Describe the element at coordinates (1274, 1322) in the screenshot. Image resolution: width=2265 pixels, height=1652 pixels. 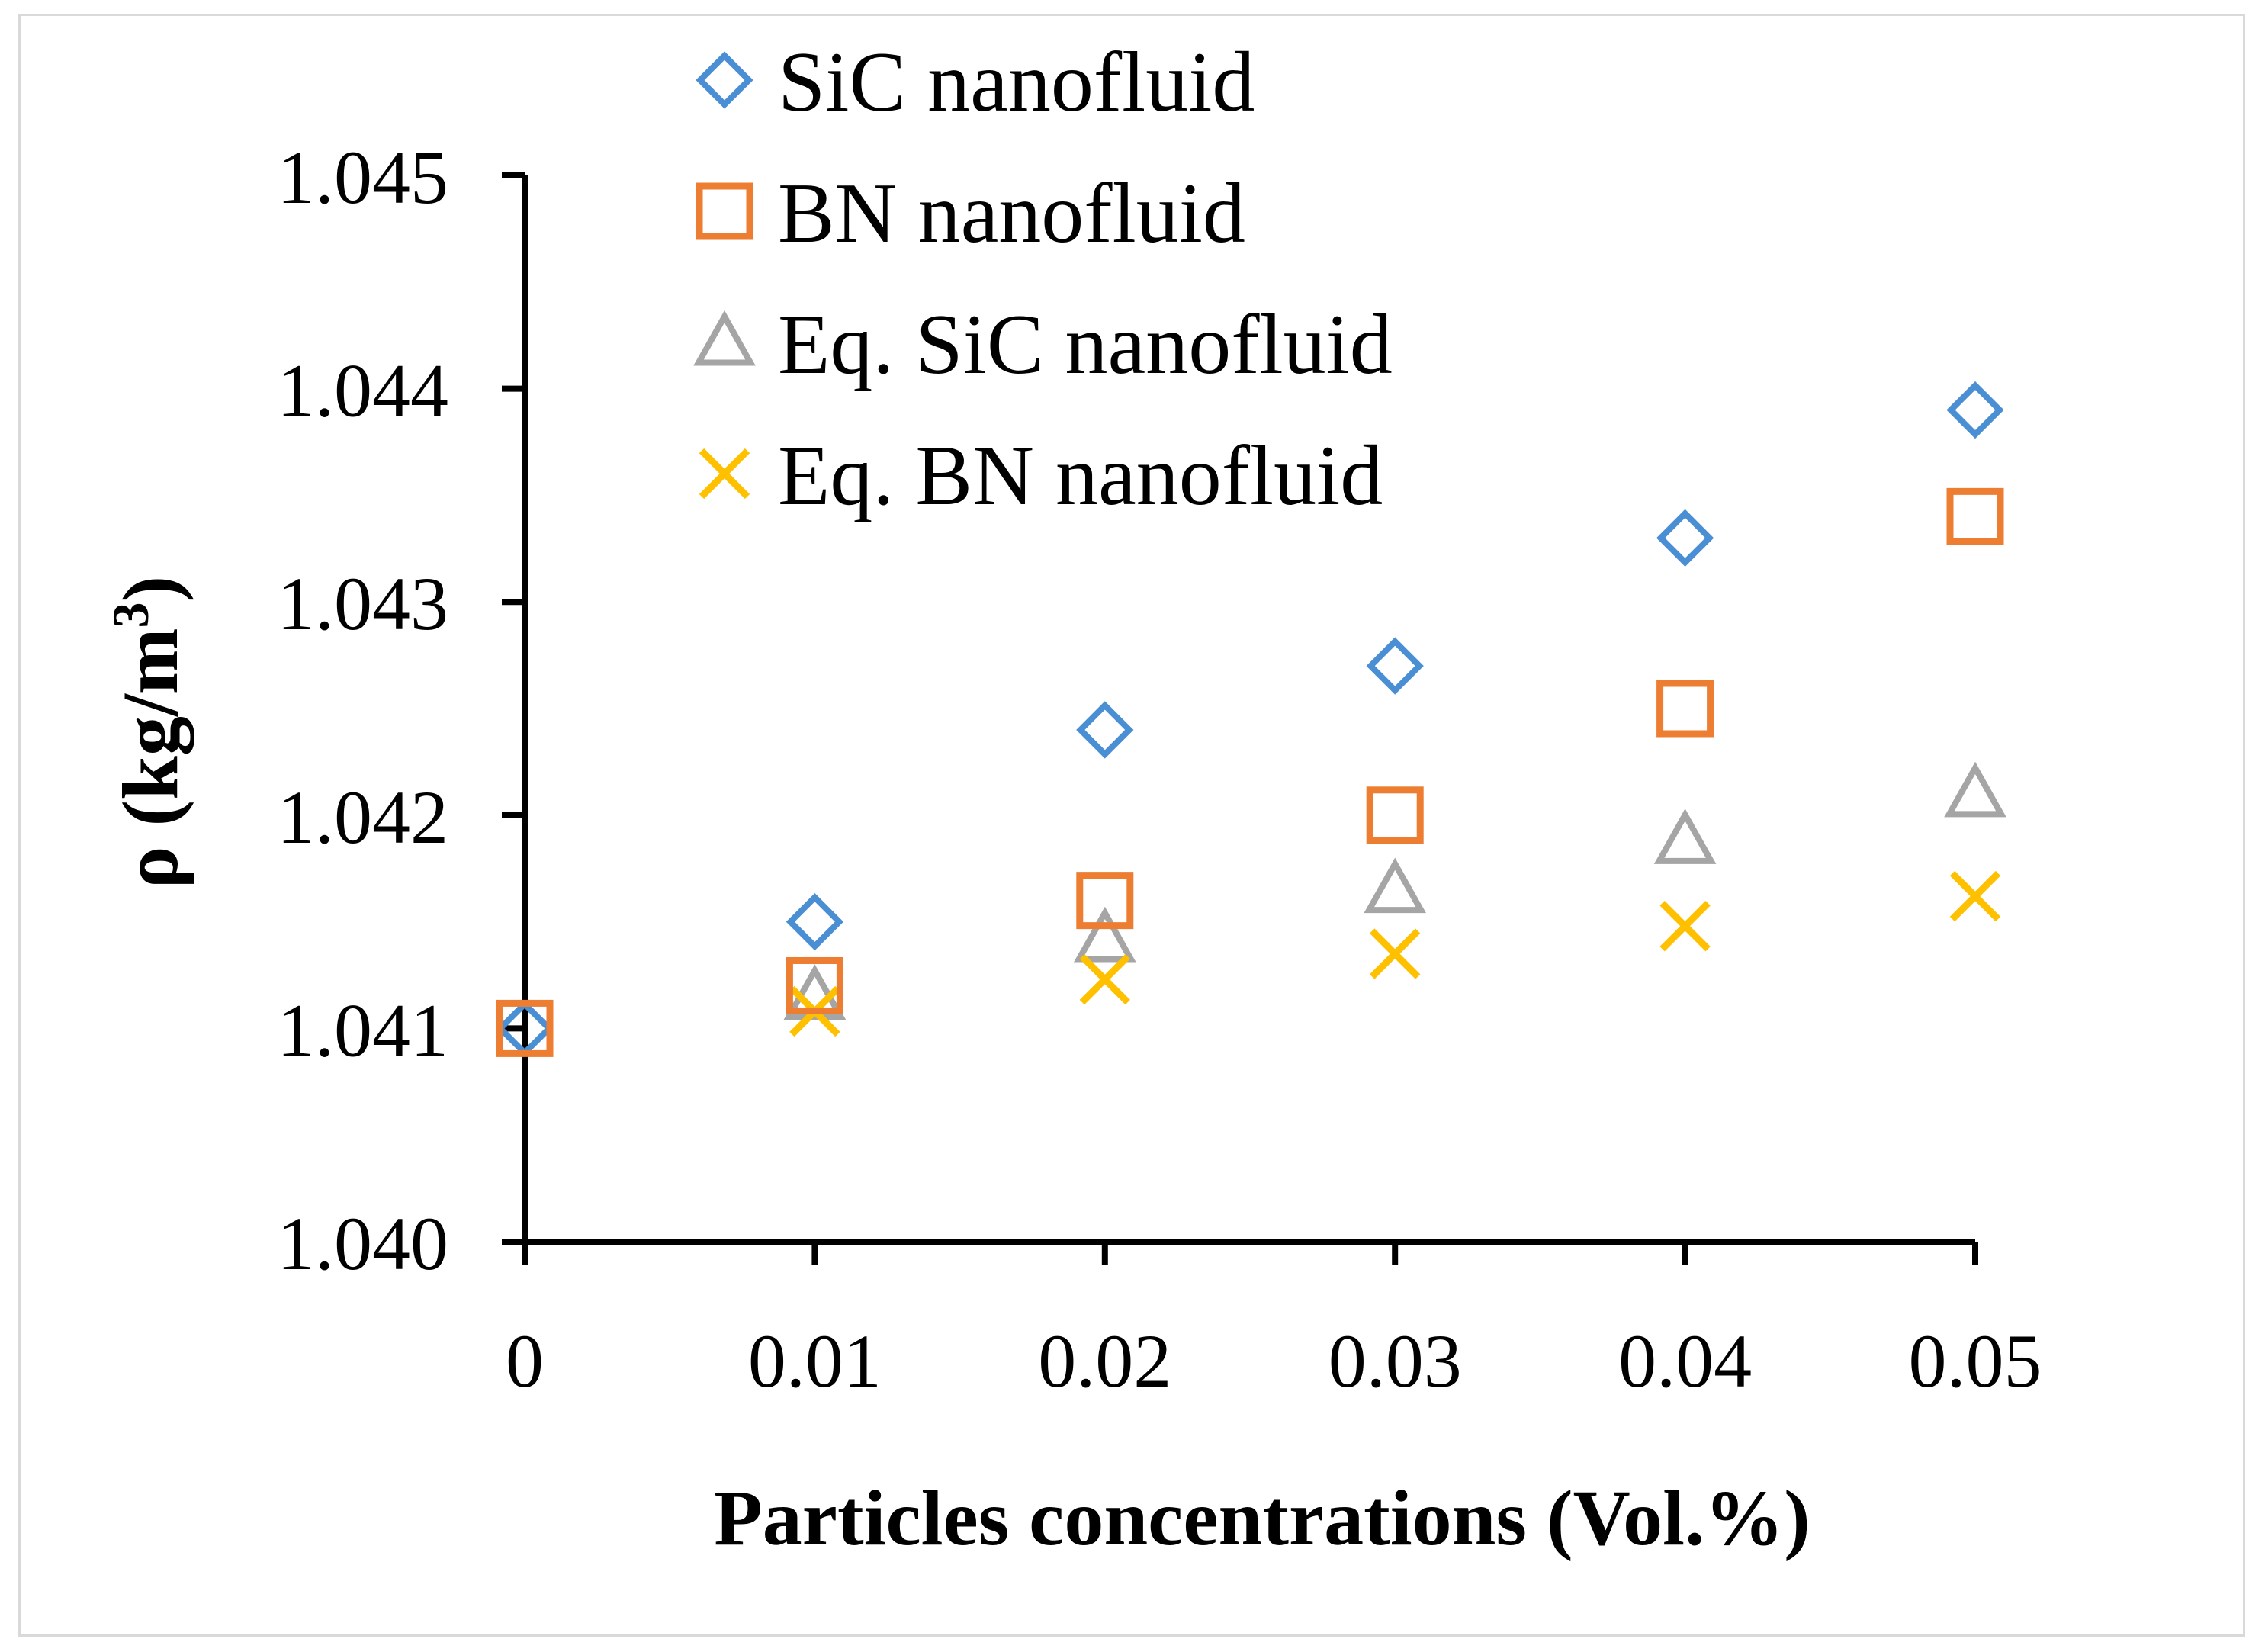
I see `x-axis-ticks: 0 0.01 0.02 0.03 0.04 0.05` at that location.